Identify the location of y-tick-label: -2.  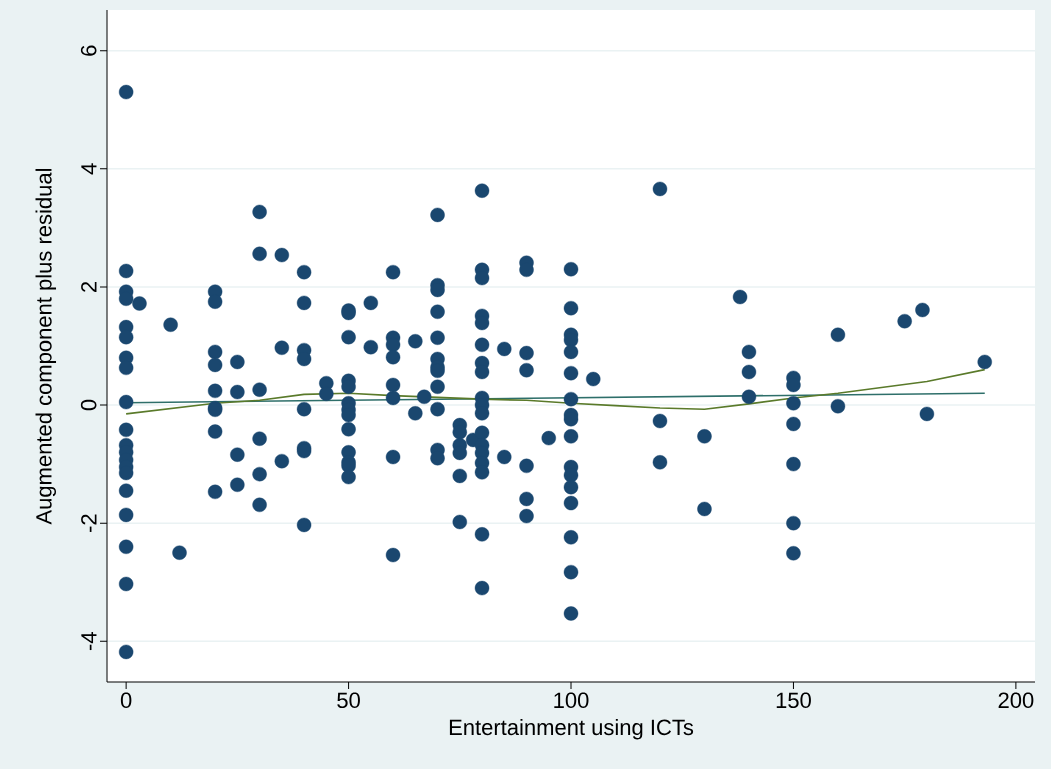
(89, 523).